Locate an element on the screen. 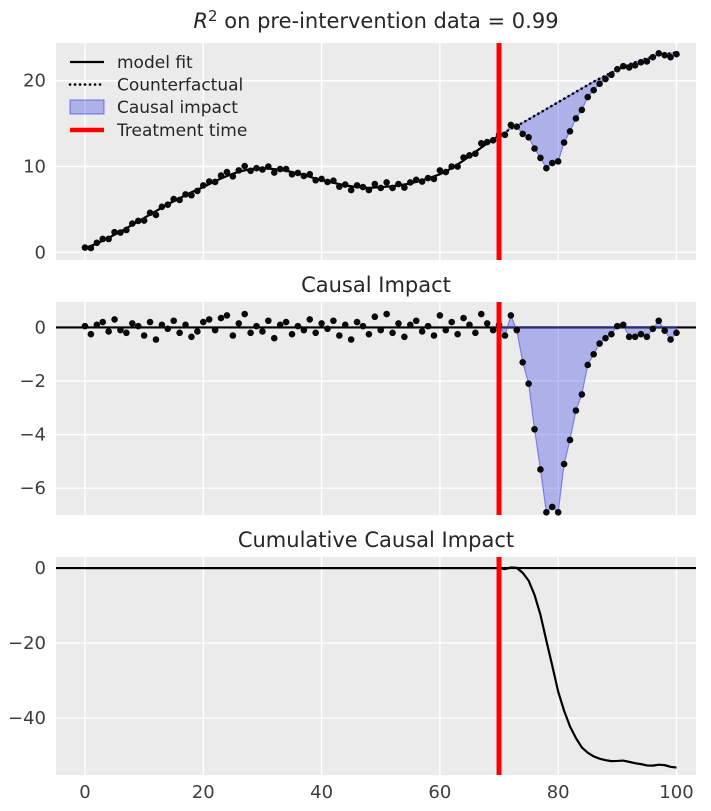 Image resolution: width=711 pixels, height=811 pixels. legend-label: model fit is located at coordinates (155, 63).